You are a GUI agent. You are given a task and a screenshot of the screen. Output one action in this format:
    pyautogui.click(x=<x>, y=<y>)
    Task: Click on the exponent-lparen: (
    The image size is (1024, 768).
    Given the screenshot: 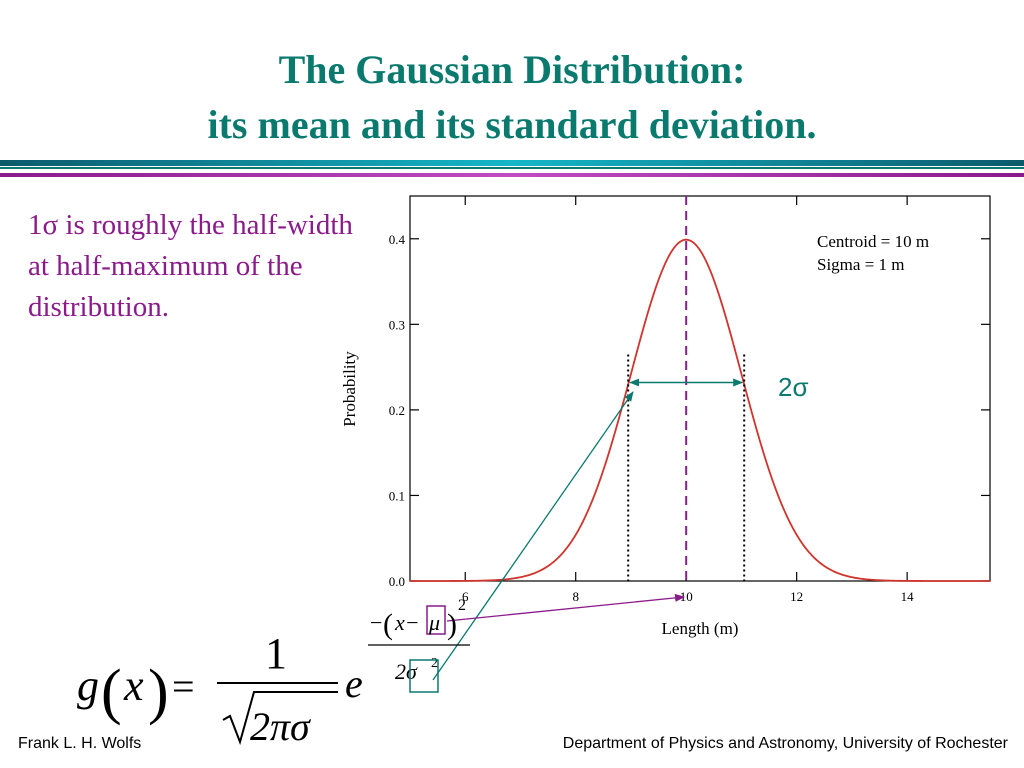 What is the action you would take?
    pyautogui.click(x=388, y=624)
    